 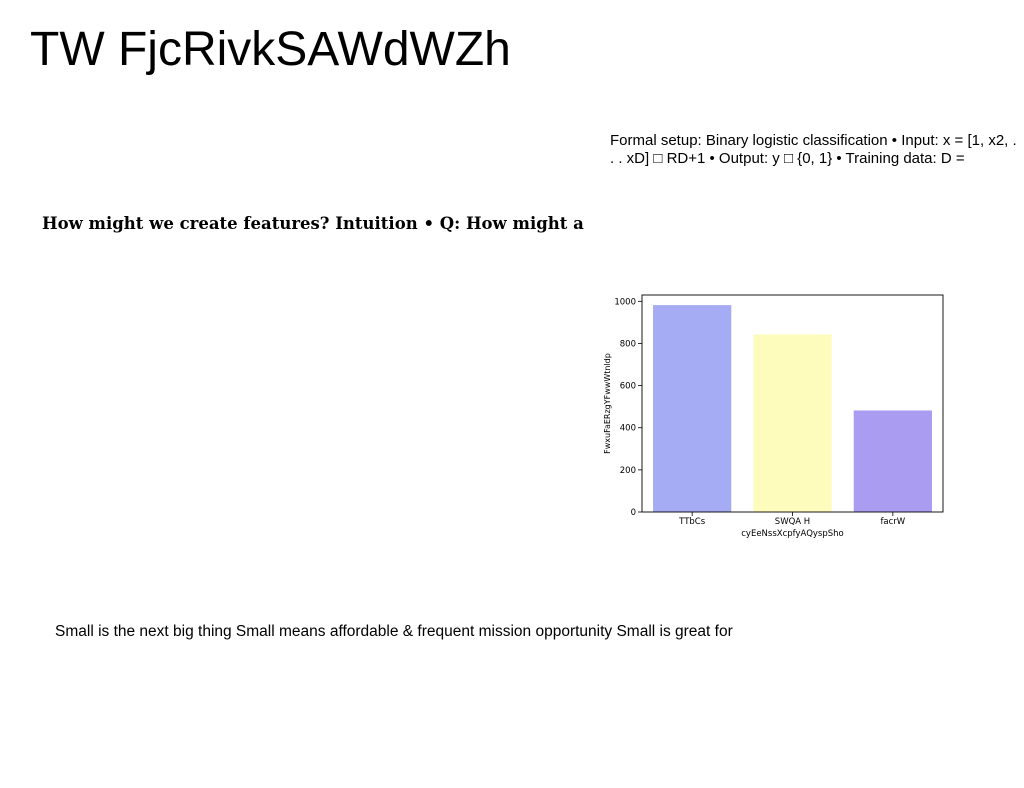 What do you see at coordinates (628, 429) in the screenshot?
I see `y-tick-label-2: 400` at bounding box center [628, 429].